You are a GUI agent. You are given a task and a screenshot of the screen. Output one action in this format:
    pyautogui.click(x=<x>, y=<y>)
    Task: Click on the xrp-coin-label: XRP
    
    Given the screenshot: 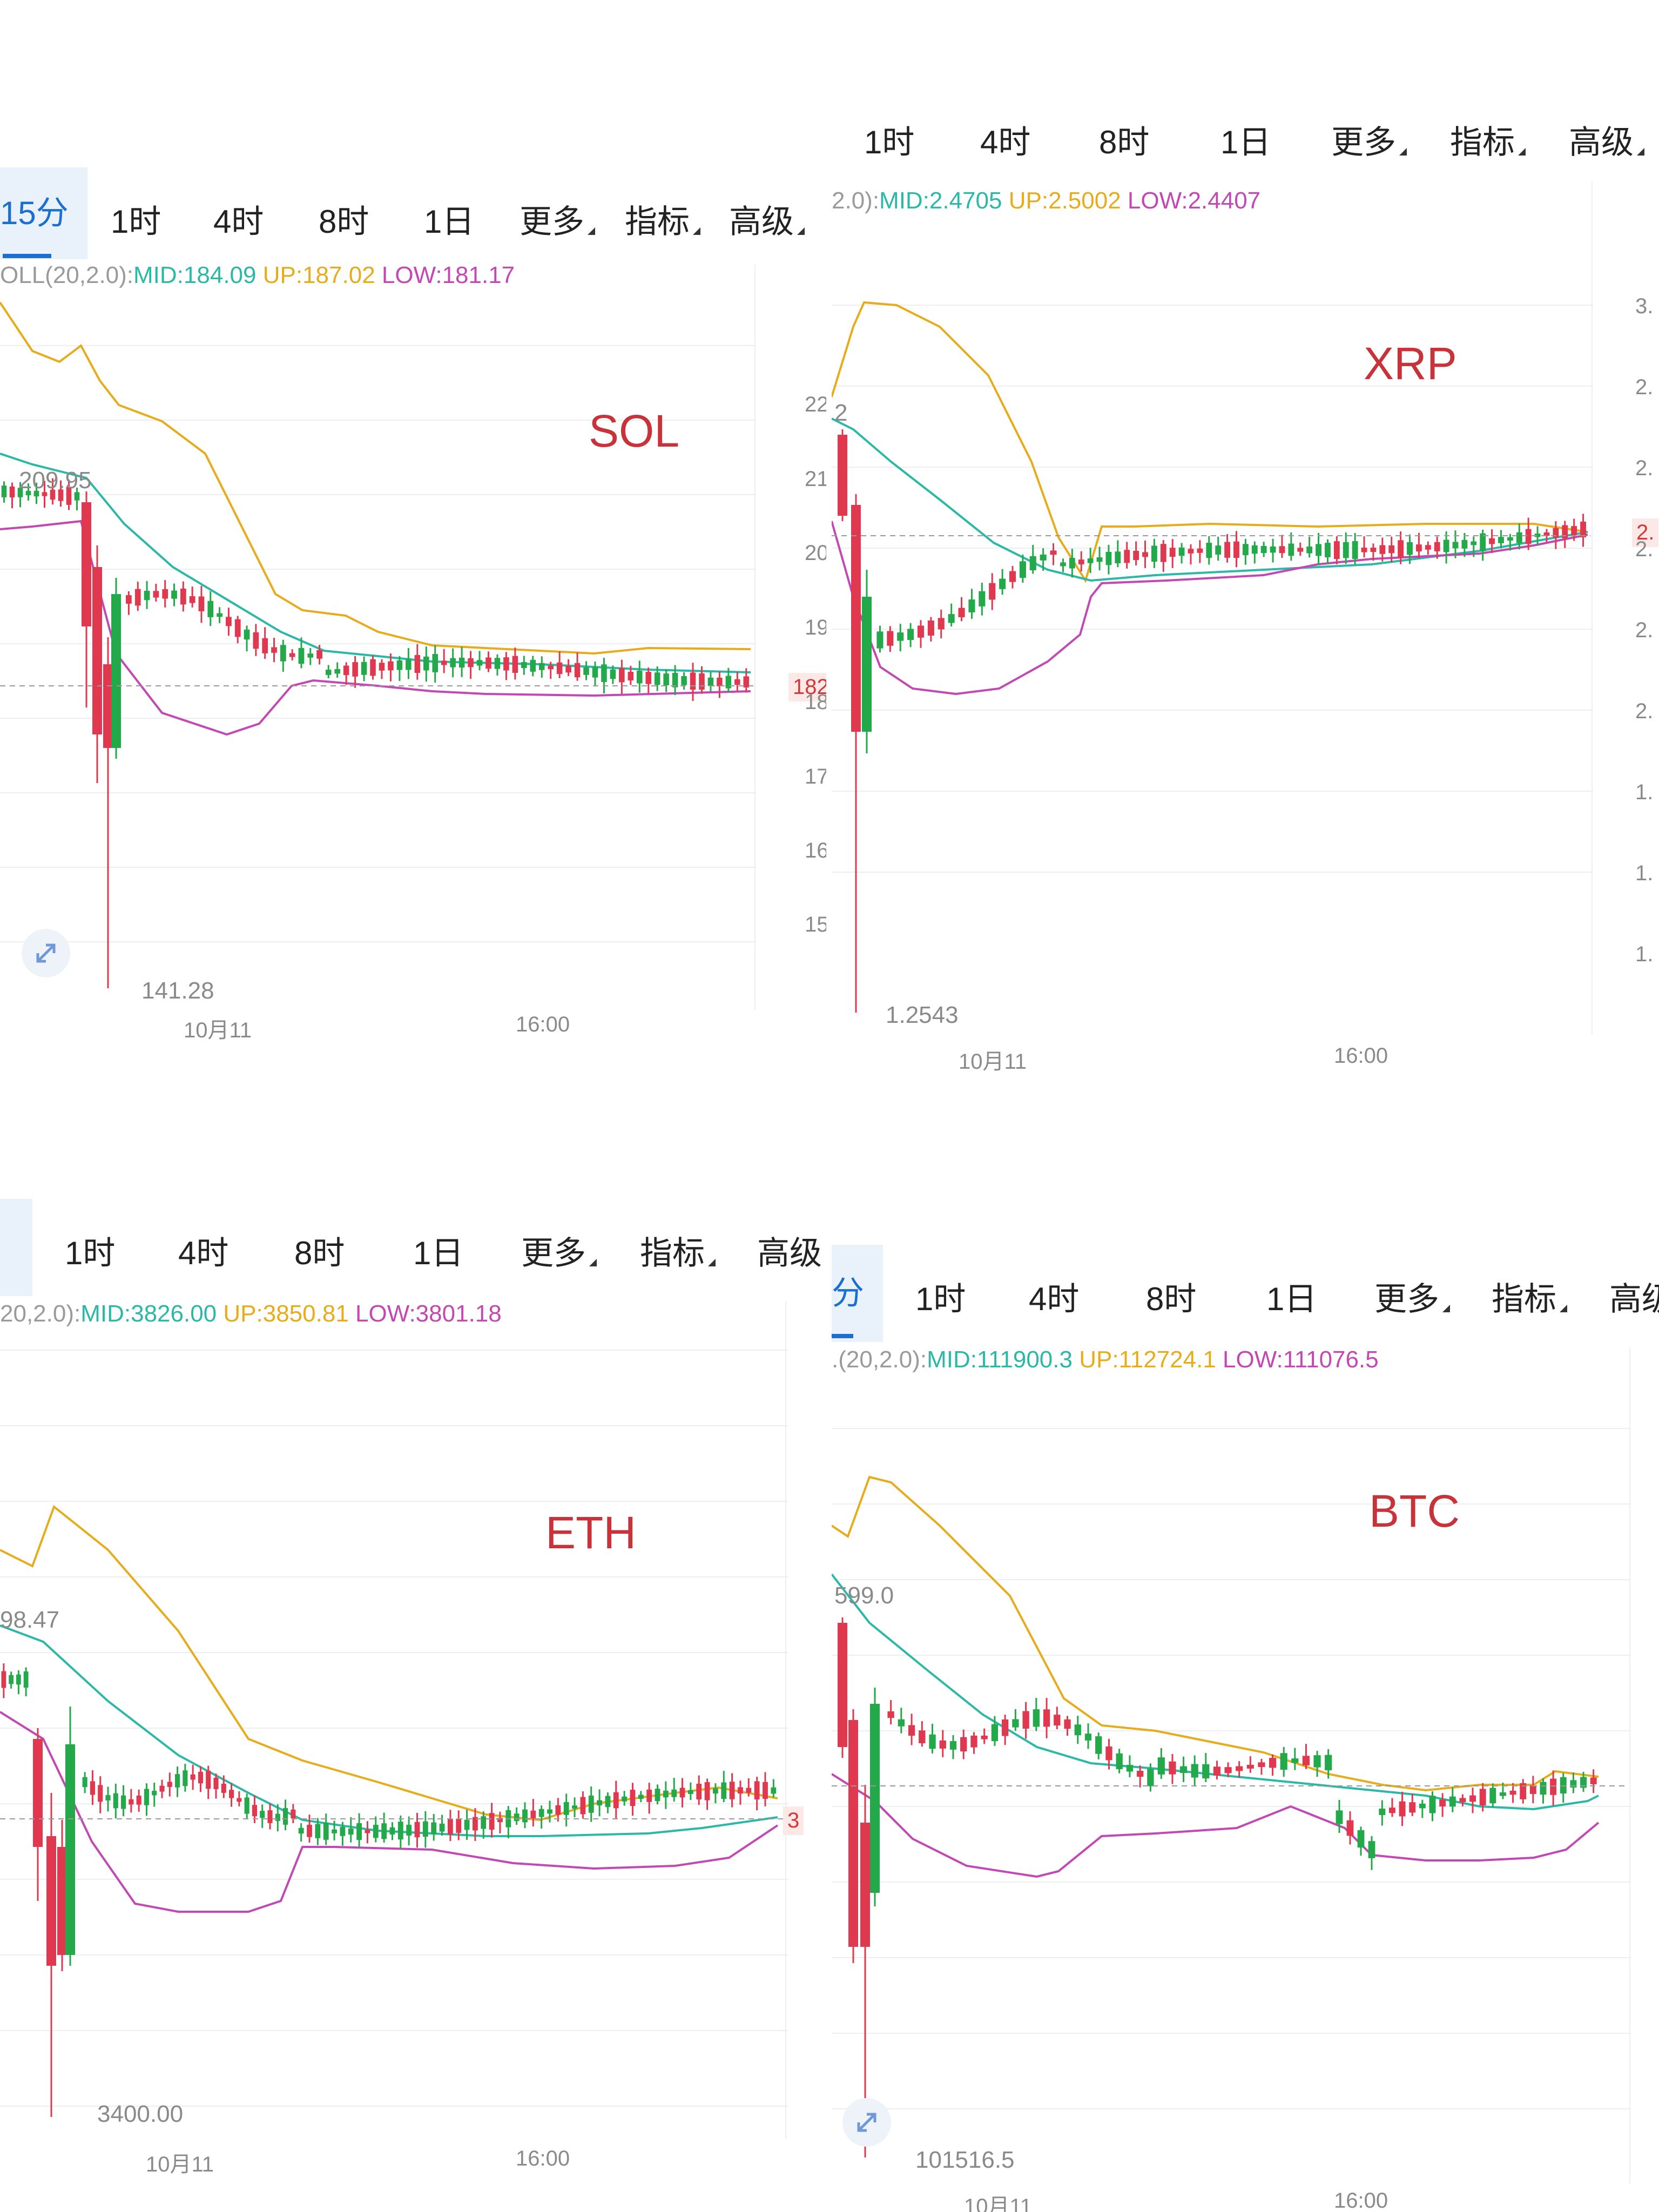 What is the action you would take?
    pyautogui.click(x=1410, y=363)
    